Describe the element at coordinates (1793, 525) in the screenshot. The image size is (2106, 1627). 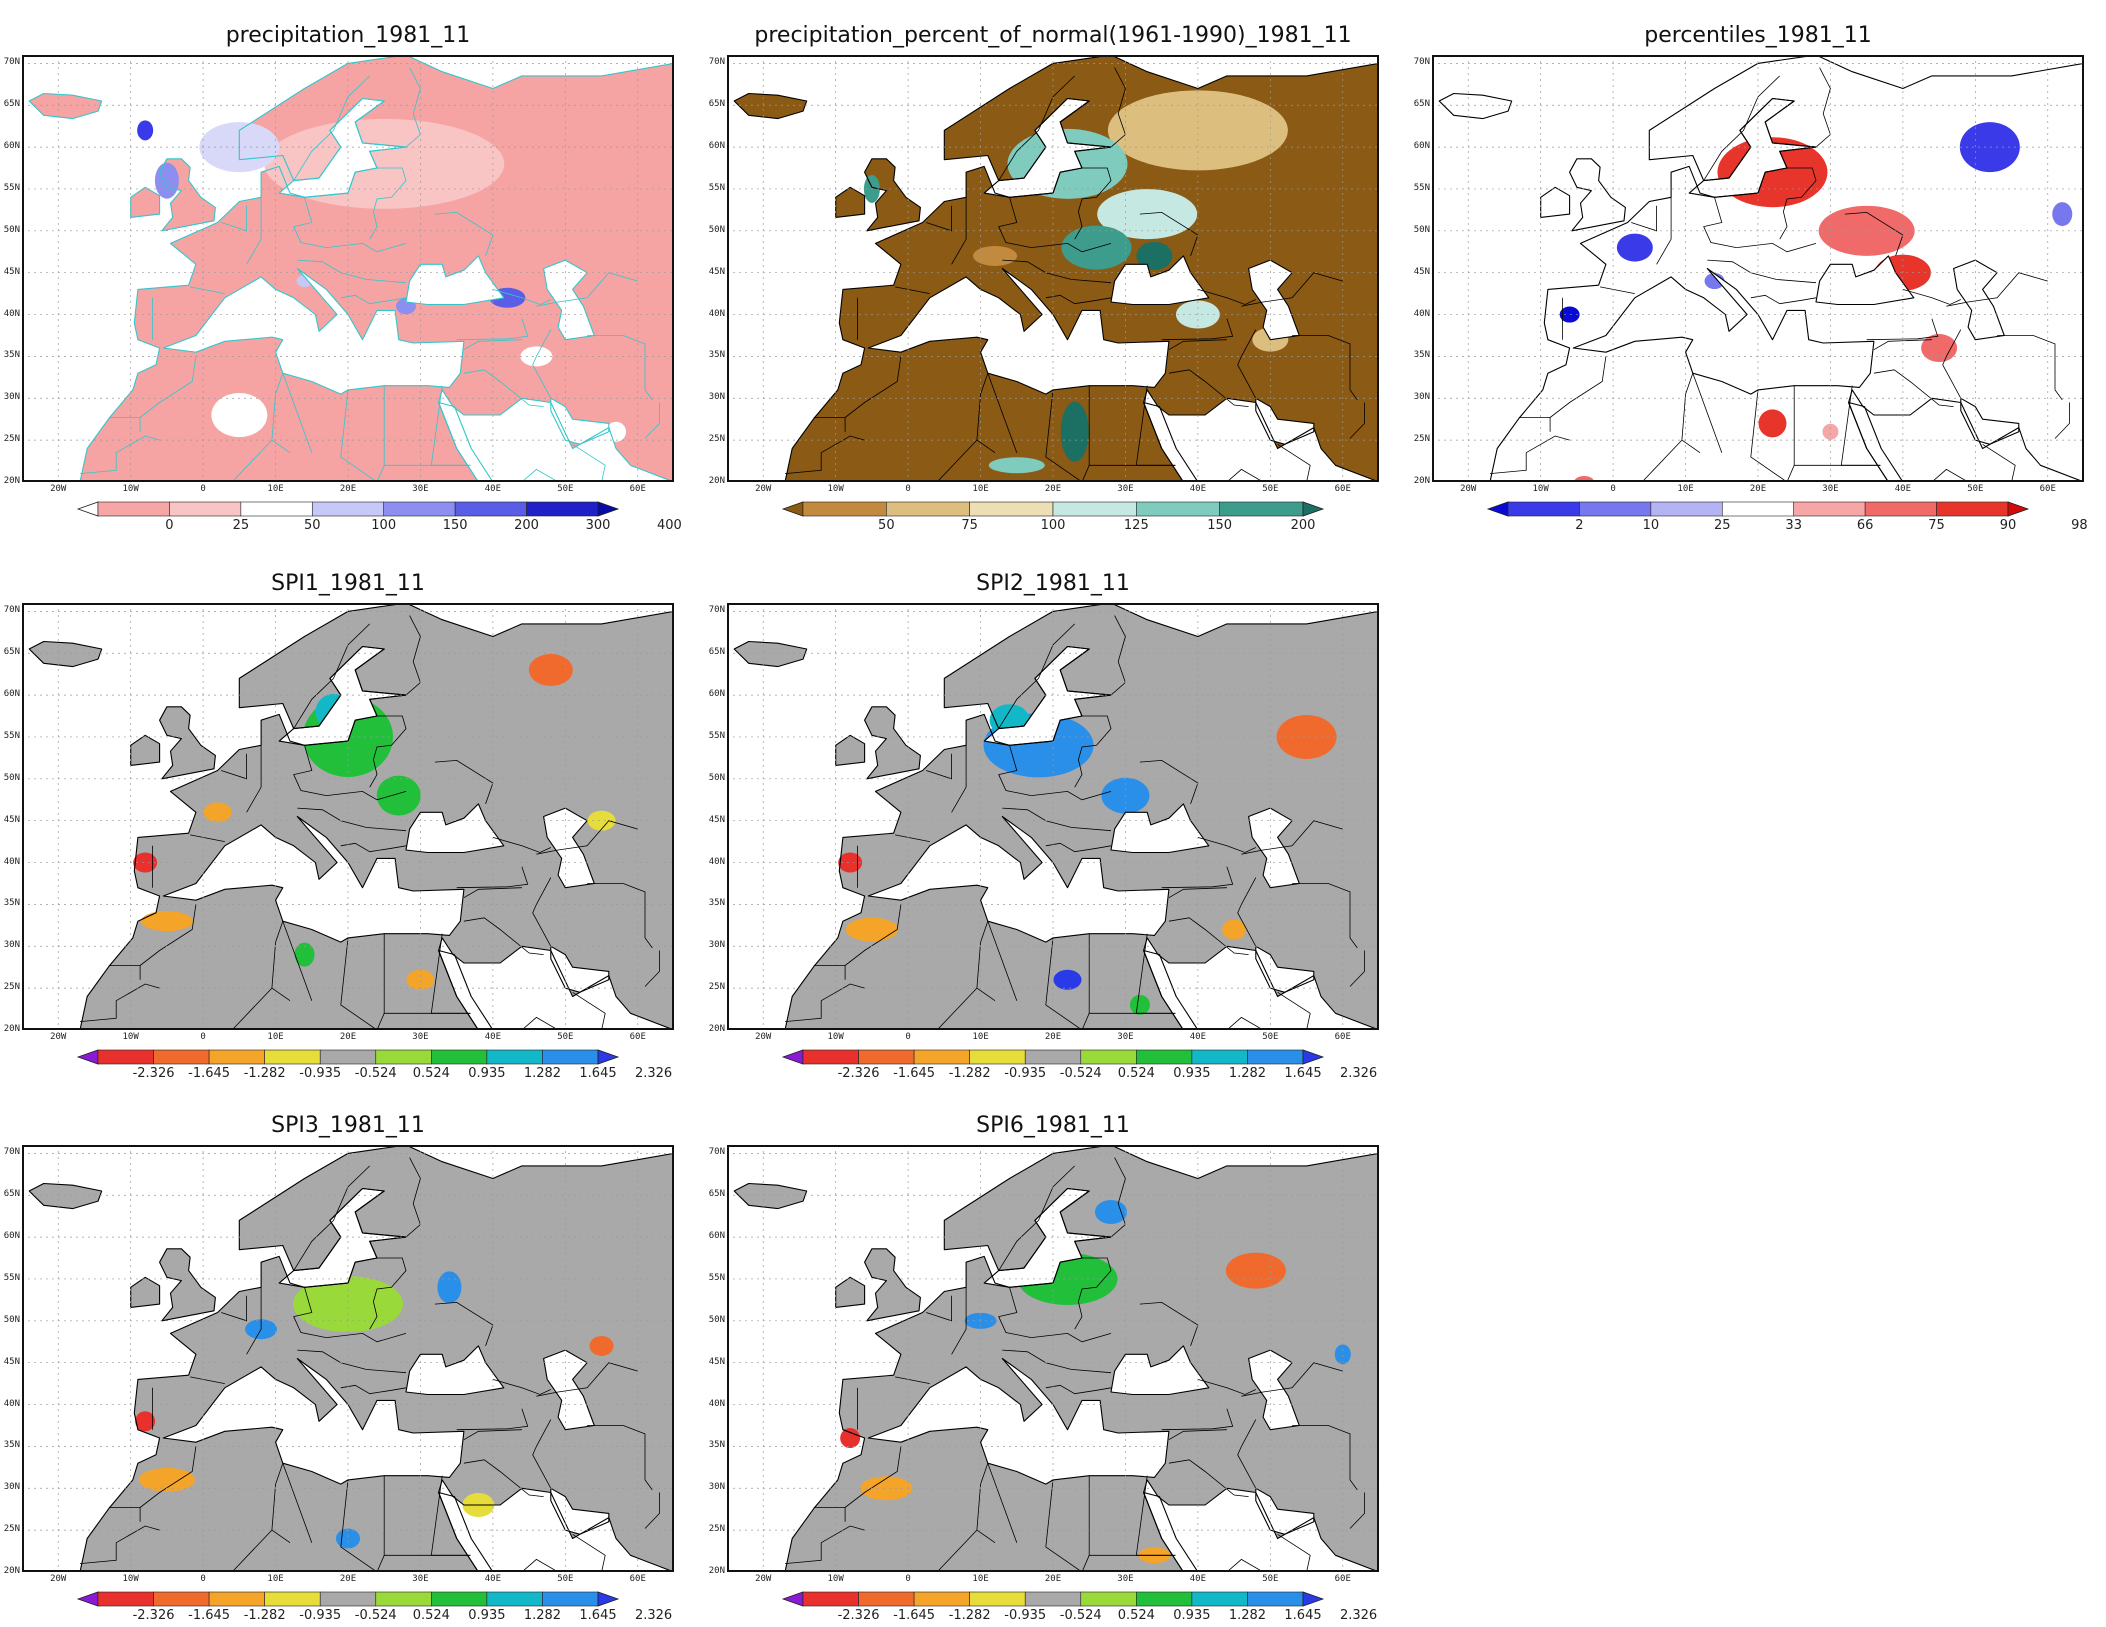
I see `colorbar-label: 33` at that location.